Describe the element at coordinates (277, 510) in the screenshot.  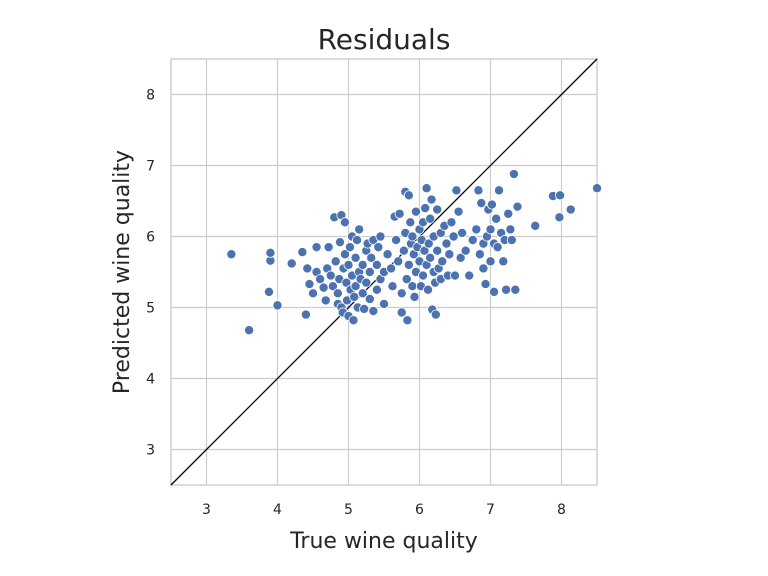
I see `x-tick-label: 4` at that location.